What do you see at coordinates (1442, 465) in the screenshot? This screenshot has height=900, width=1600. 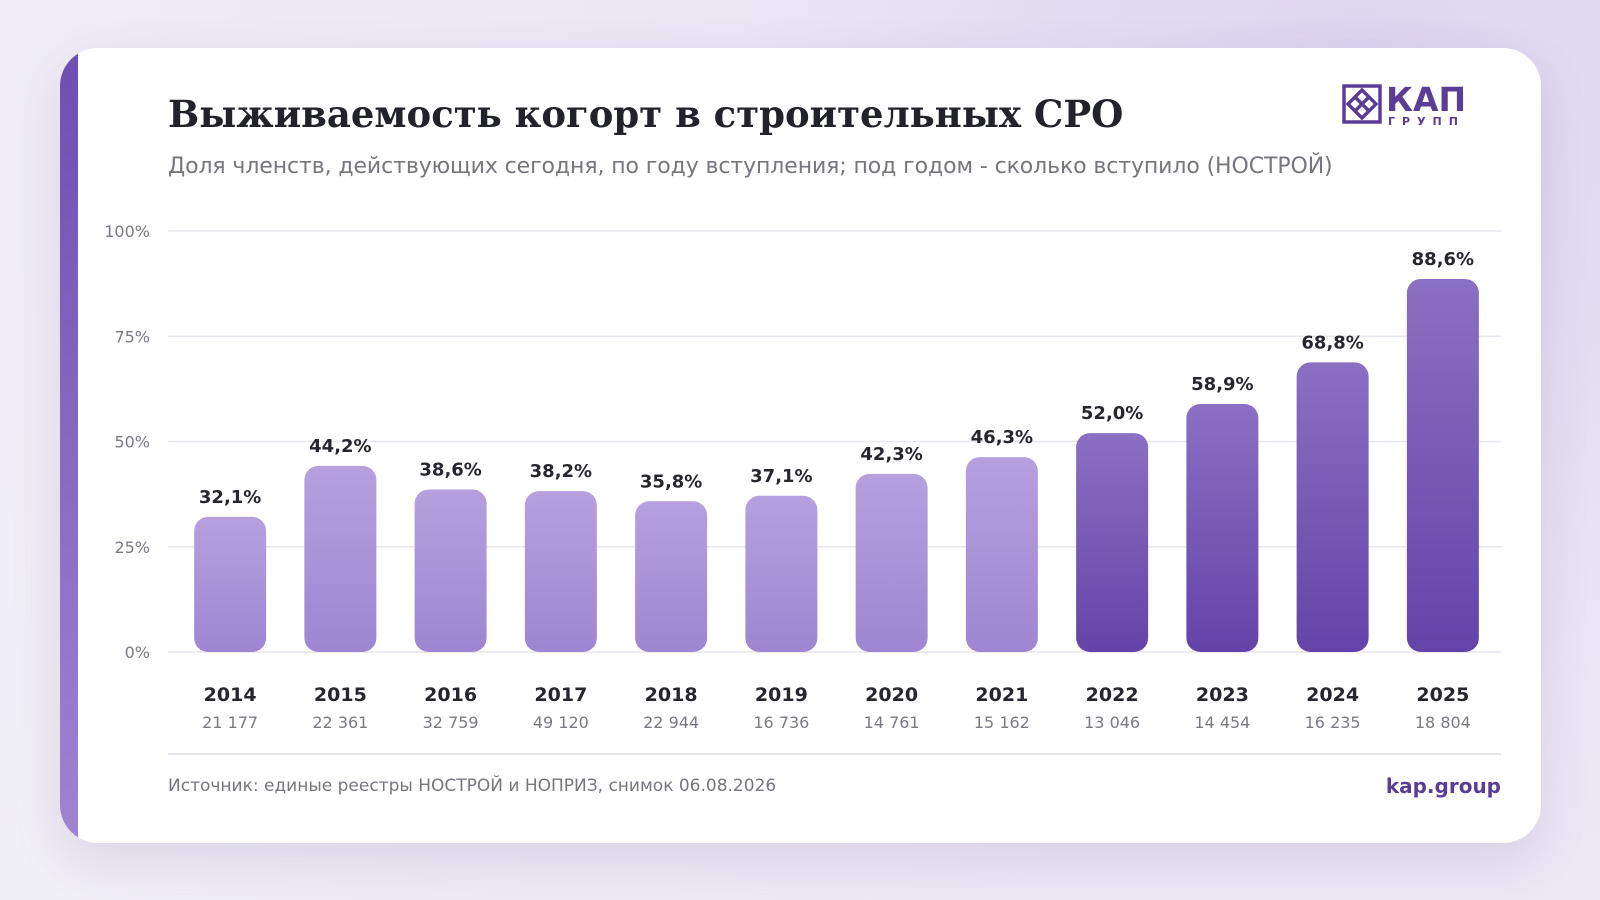 I see `bar-2025` at bounding box center [1442, 465].